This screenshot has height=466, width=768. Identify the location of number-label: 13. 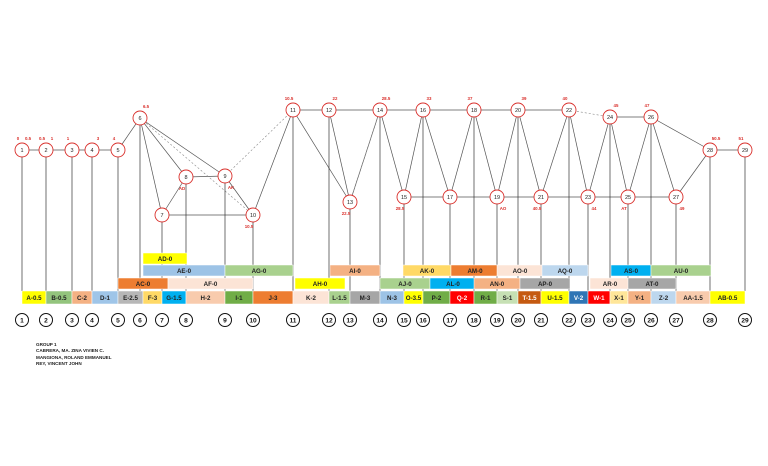
(350, 320).